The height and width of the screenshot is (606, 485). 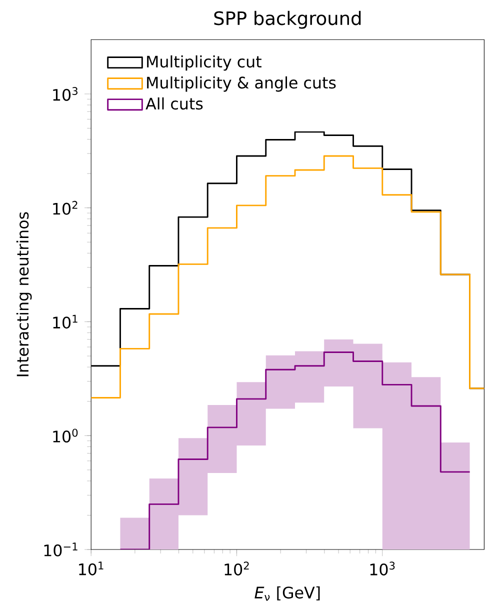 What do you see at coordinates (204, 63) in the screenshot?
I see `legend-label: Multiplicity cut` at bounding box center [204, 63].